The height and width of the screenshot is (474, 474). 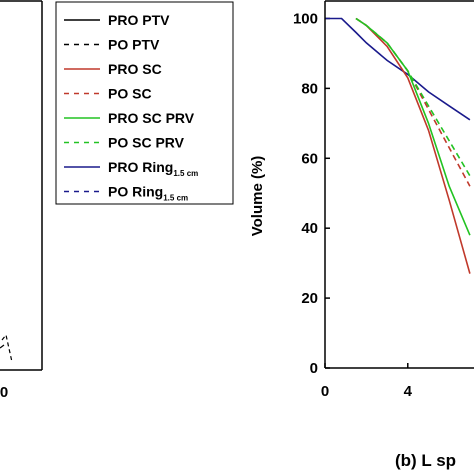 I want to click on legend-label-po-sc: PO SC, so click(x=130, y=94).